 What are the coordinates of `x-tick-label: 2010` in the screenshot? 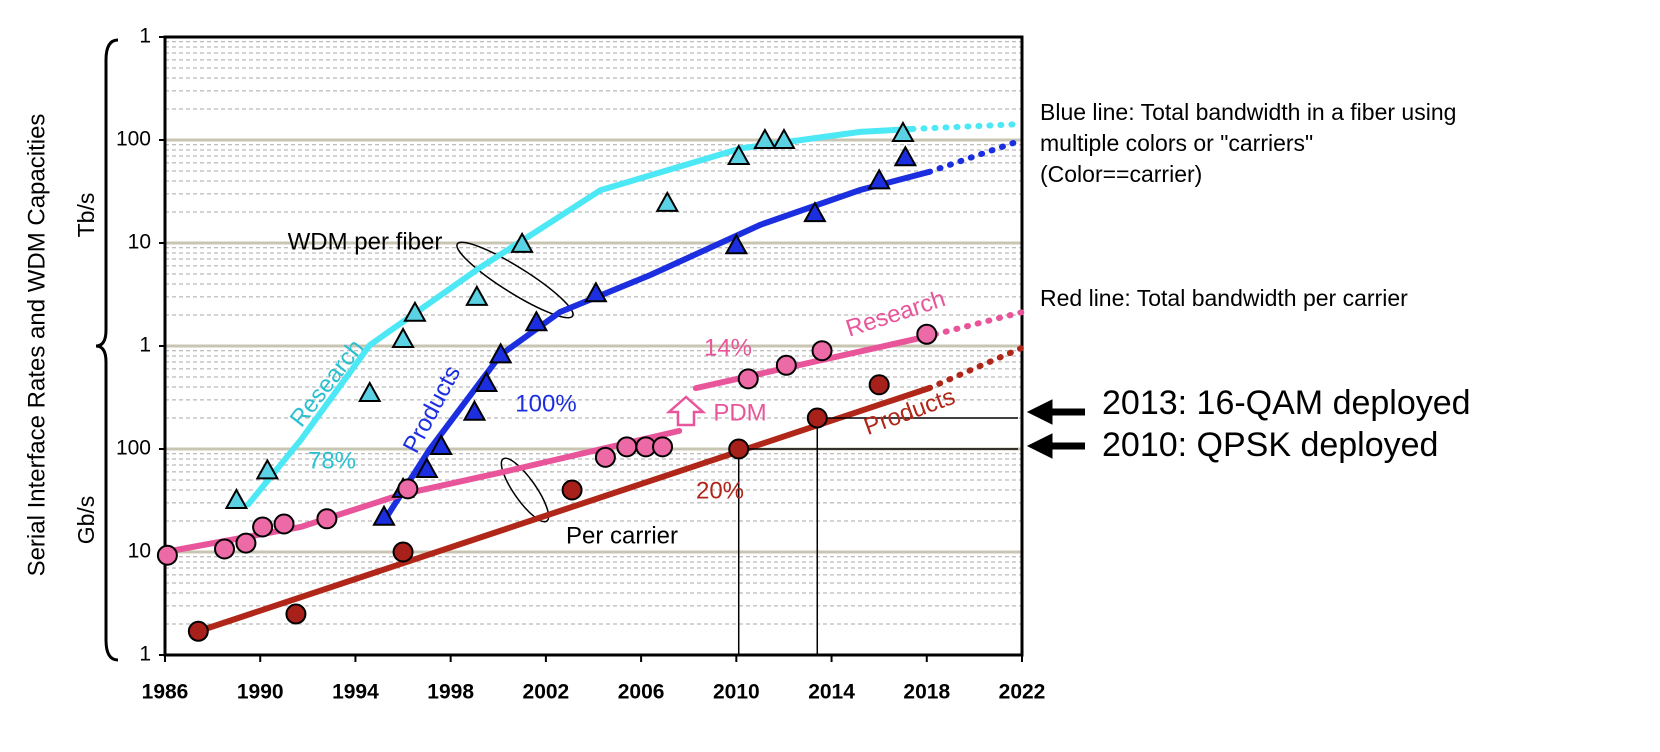 It's located at (736, 692).